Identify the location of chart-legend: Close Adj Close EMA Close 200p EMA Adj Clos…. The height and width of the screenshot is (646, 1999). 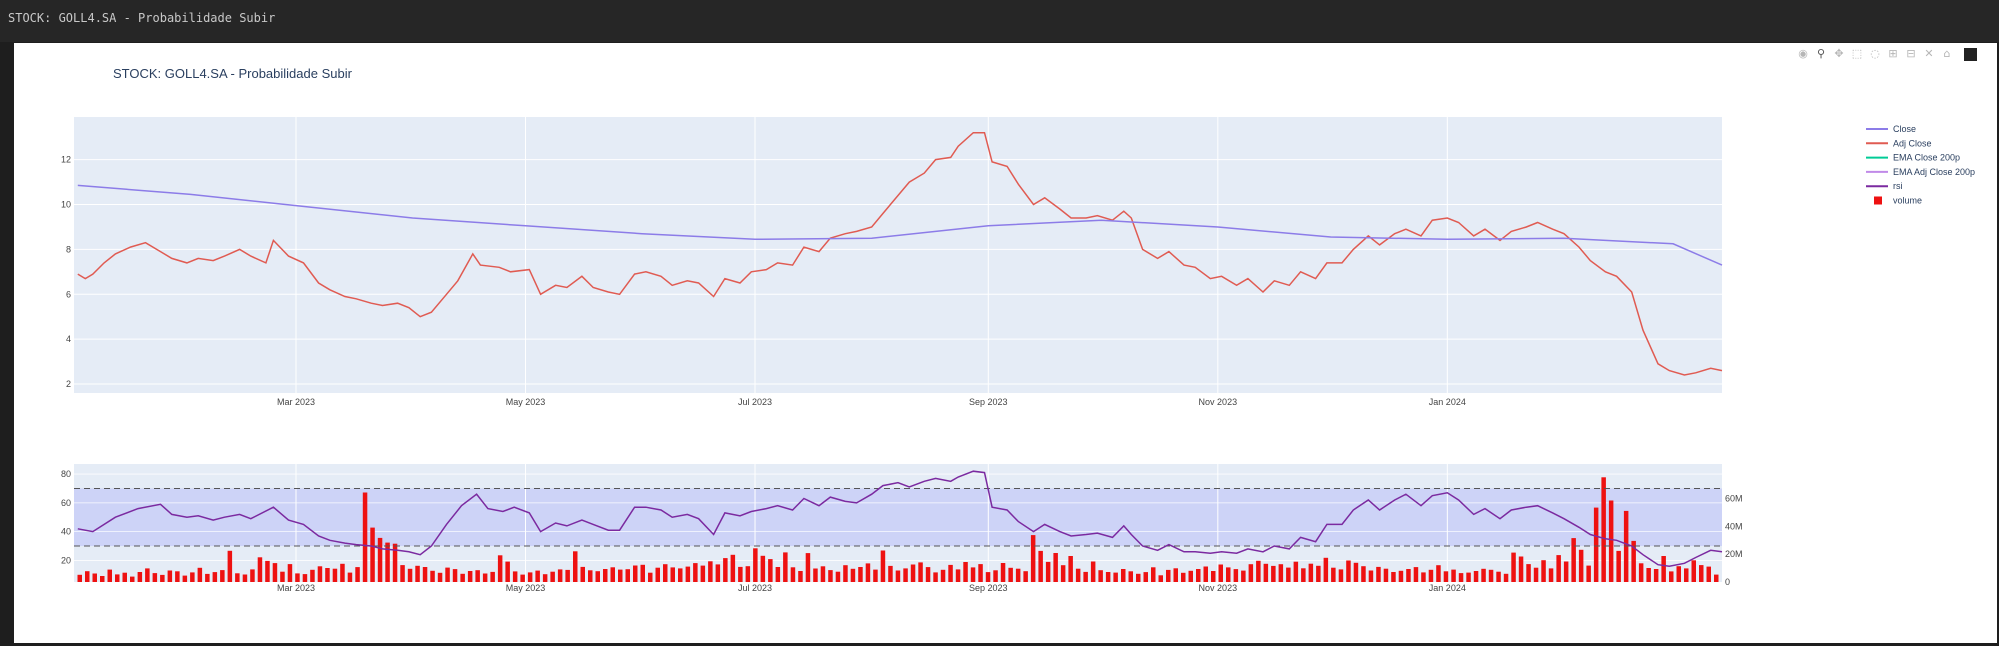
(1920, 165).